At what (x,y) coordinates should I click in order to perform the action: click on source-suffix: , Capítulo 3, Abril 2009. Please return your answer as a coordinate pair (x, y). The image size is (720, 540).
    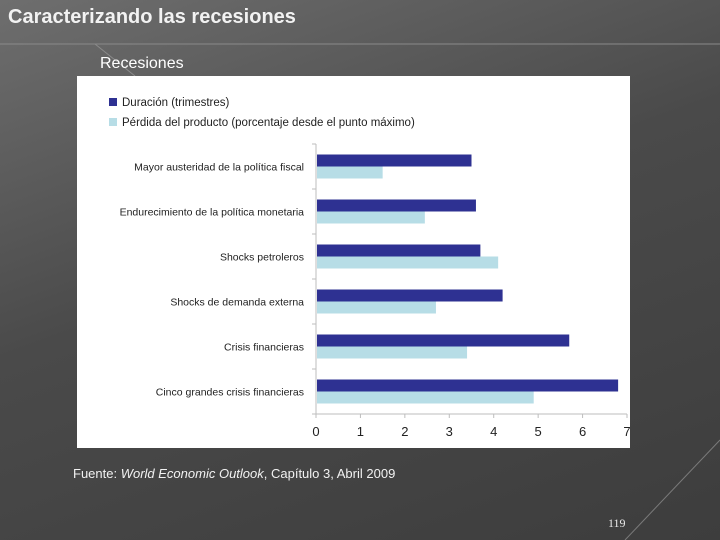
    Looking at the image, I should click on (329, 473).